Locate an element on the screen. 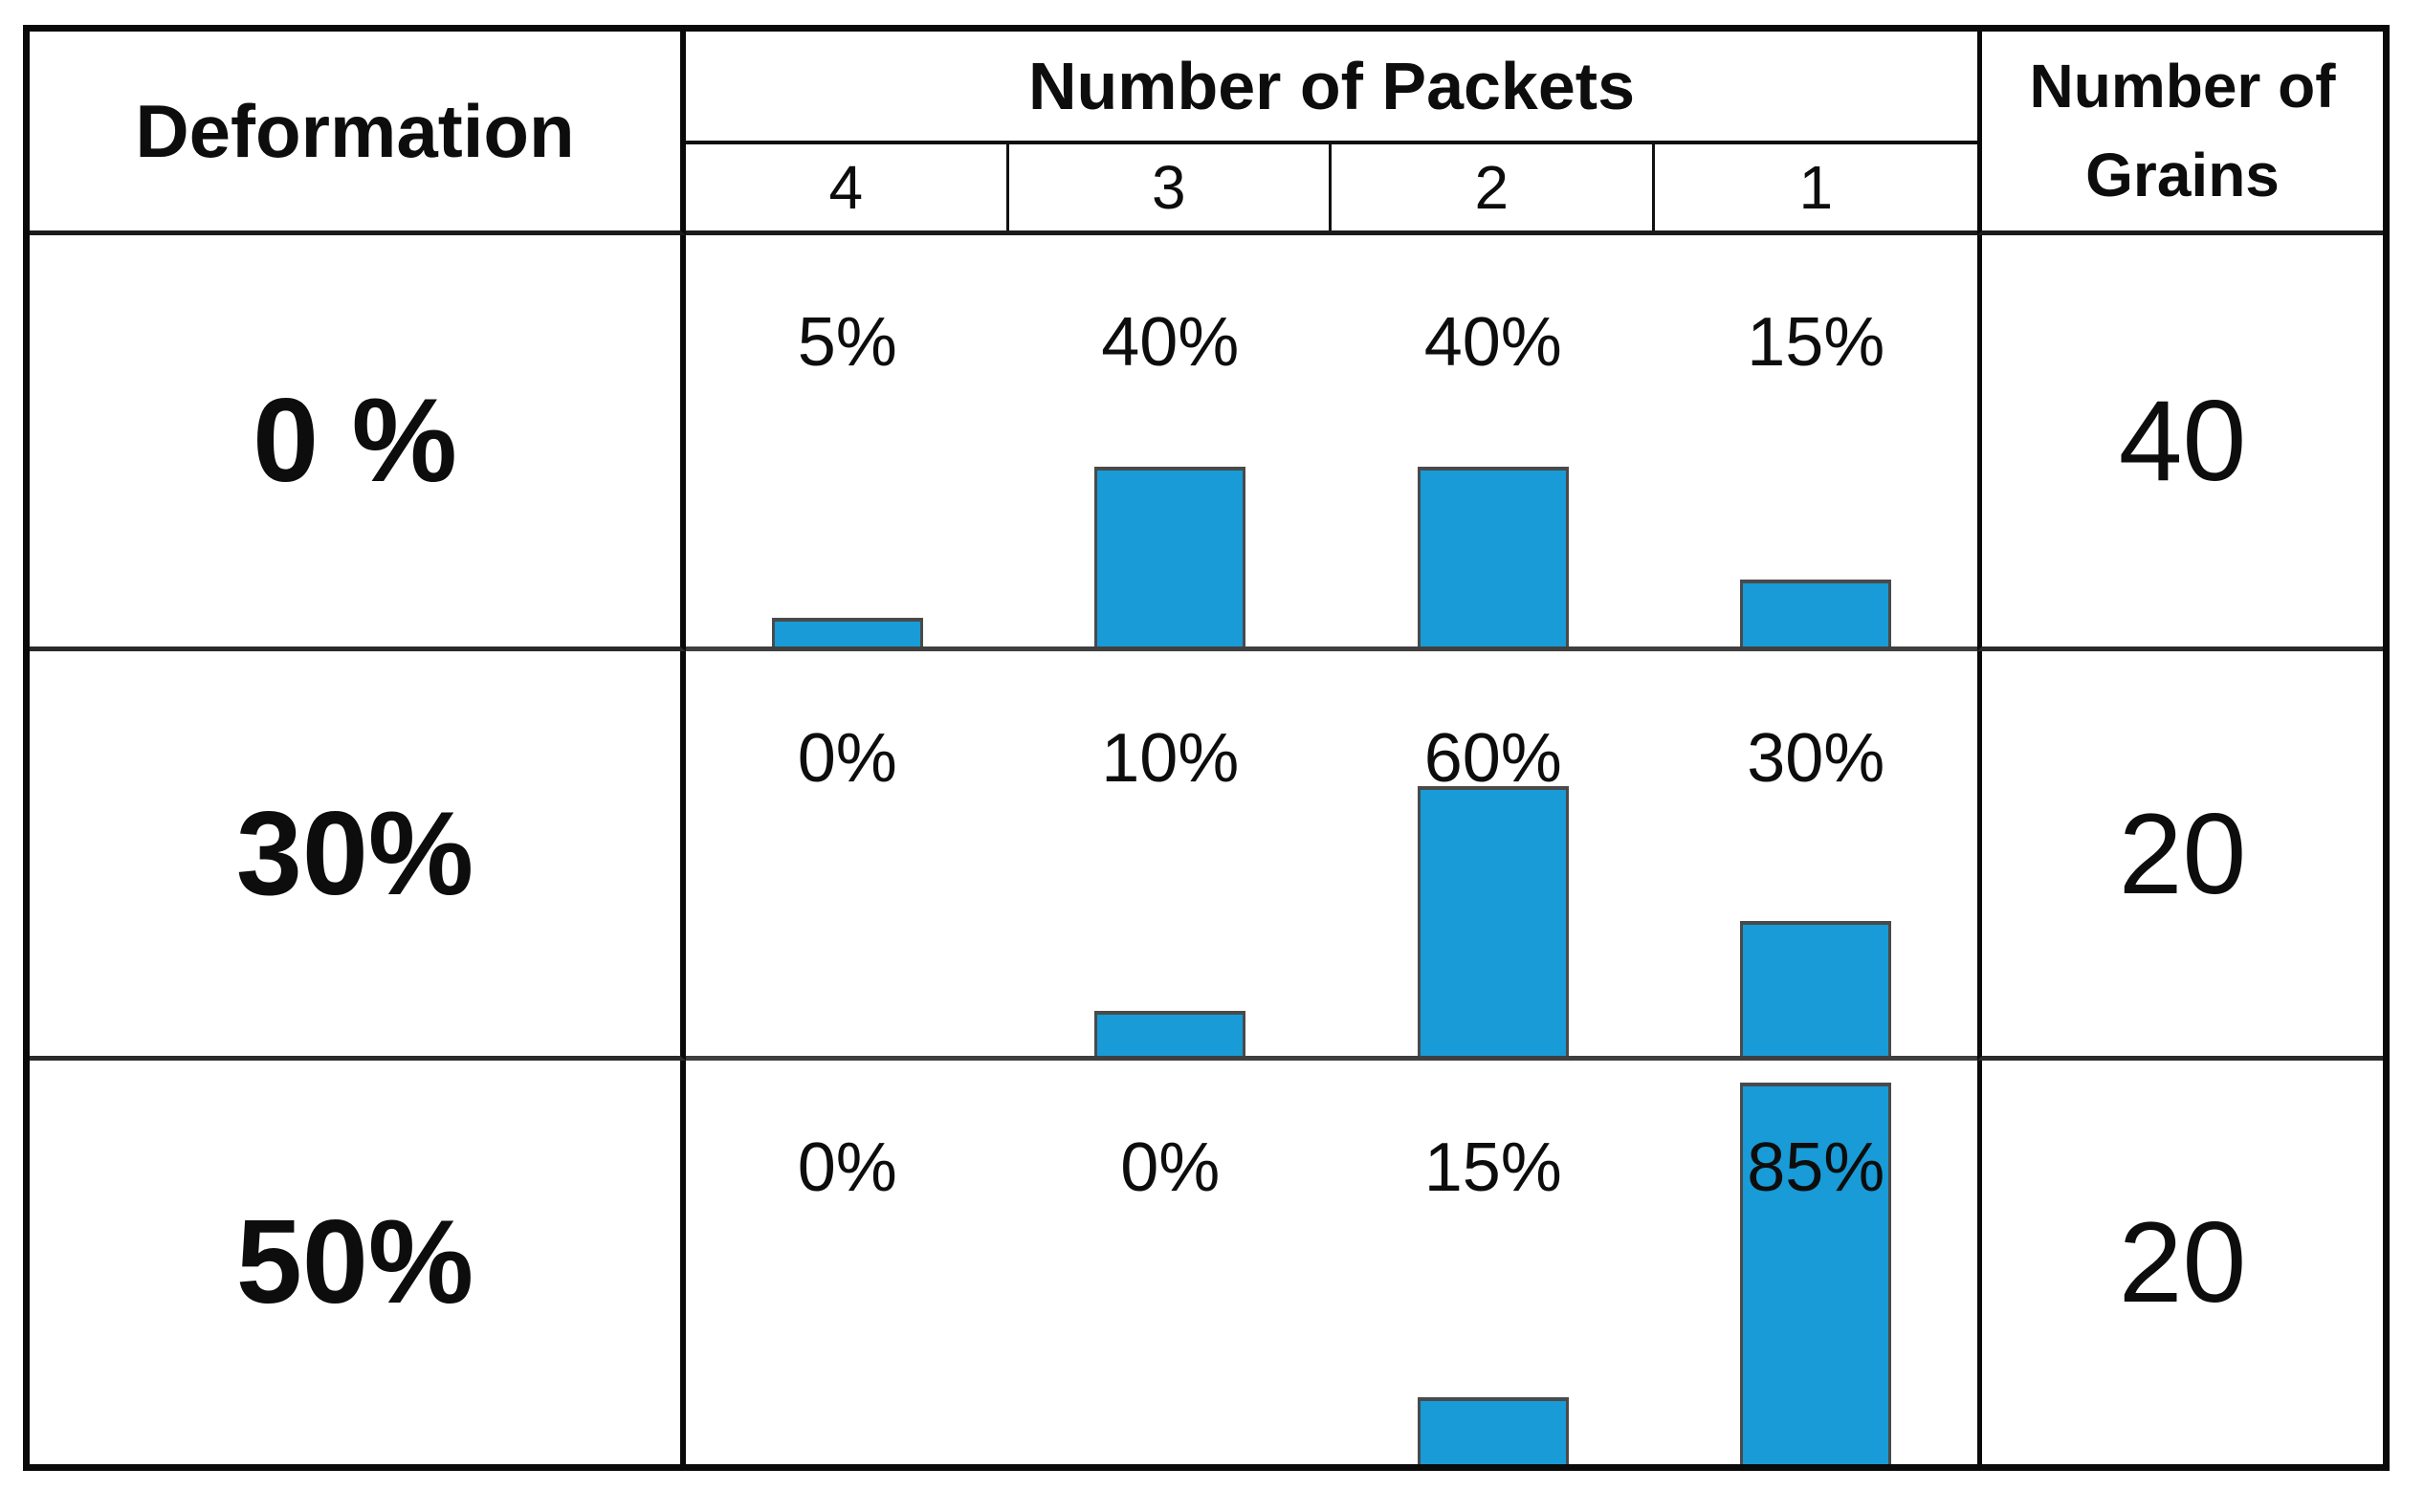 The height and width of the screenshot is (1512, 2424). packet2-slot: 60% is located at coordinates (1493, 853).